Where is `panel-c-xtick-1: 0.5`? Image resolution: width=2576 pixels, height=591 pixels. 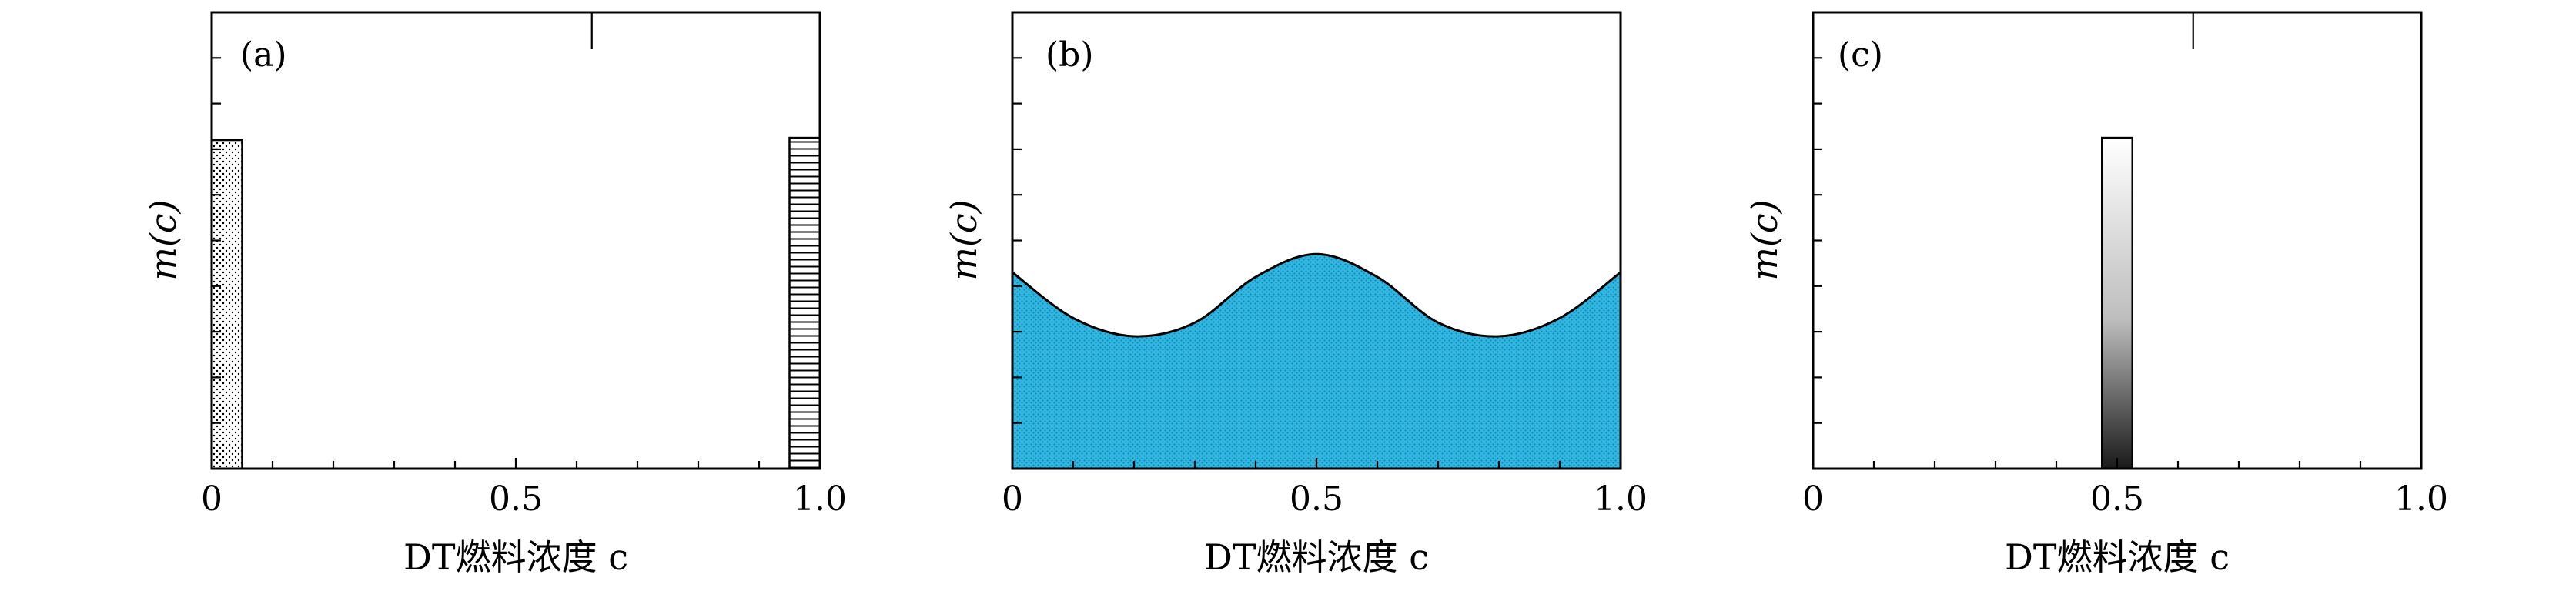
panel-c-xtick-1: 0.5 is located at coordinates (2117, 499).